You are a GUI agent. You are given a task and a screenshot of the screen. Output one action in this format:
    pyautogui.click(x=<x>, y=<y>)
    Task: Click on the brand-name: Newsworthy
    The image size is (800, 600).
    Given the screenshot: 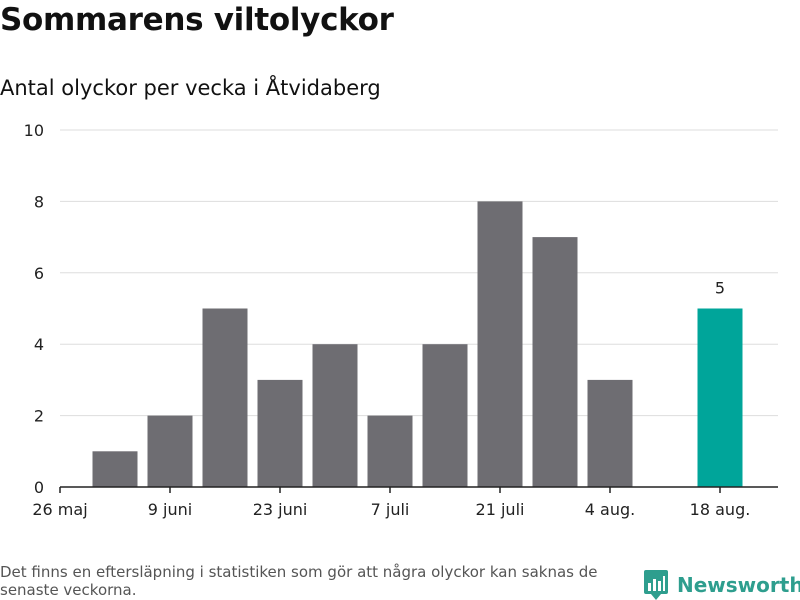 What is the action you would take?
    pyautogui.click(x=738, y=585)
    